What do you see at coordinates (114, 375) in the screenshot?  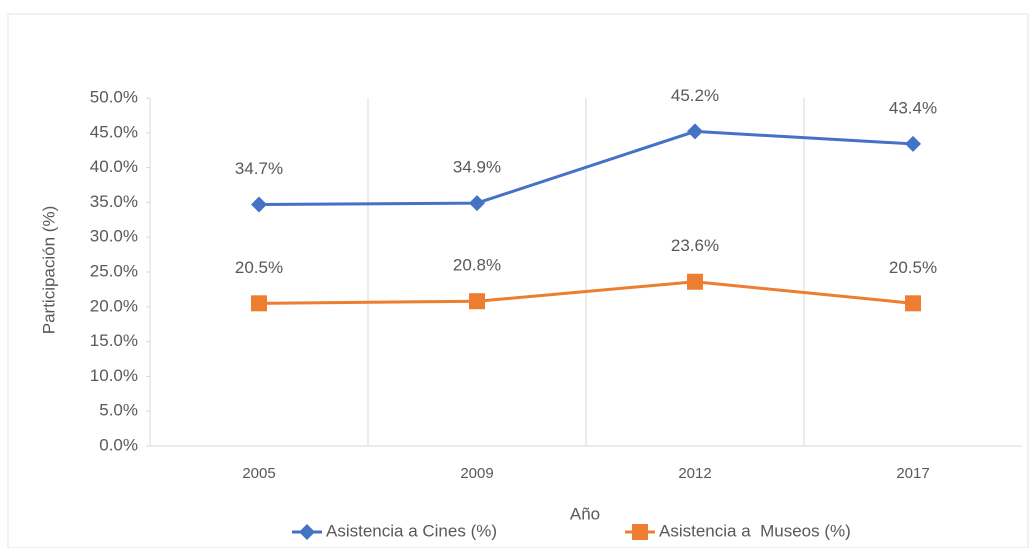 I see `y-tick-label: 10.0%` at bounding box center [114, 375].